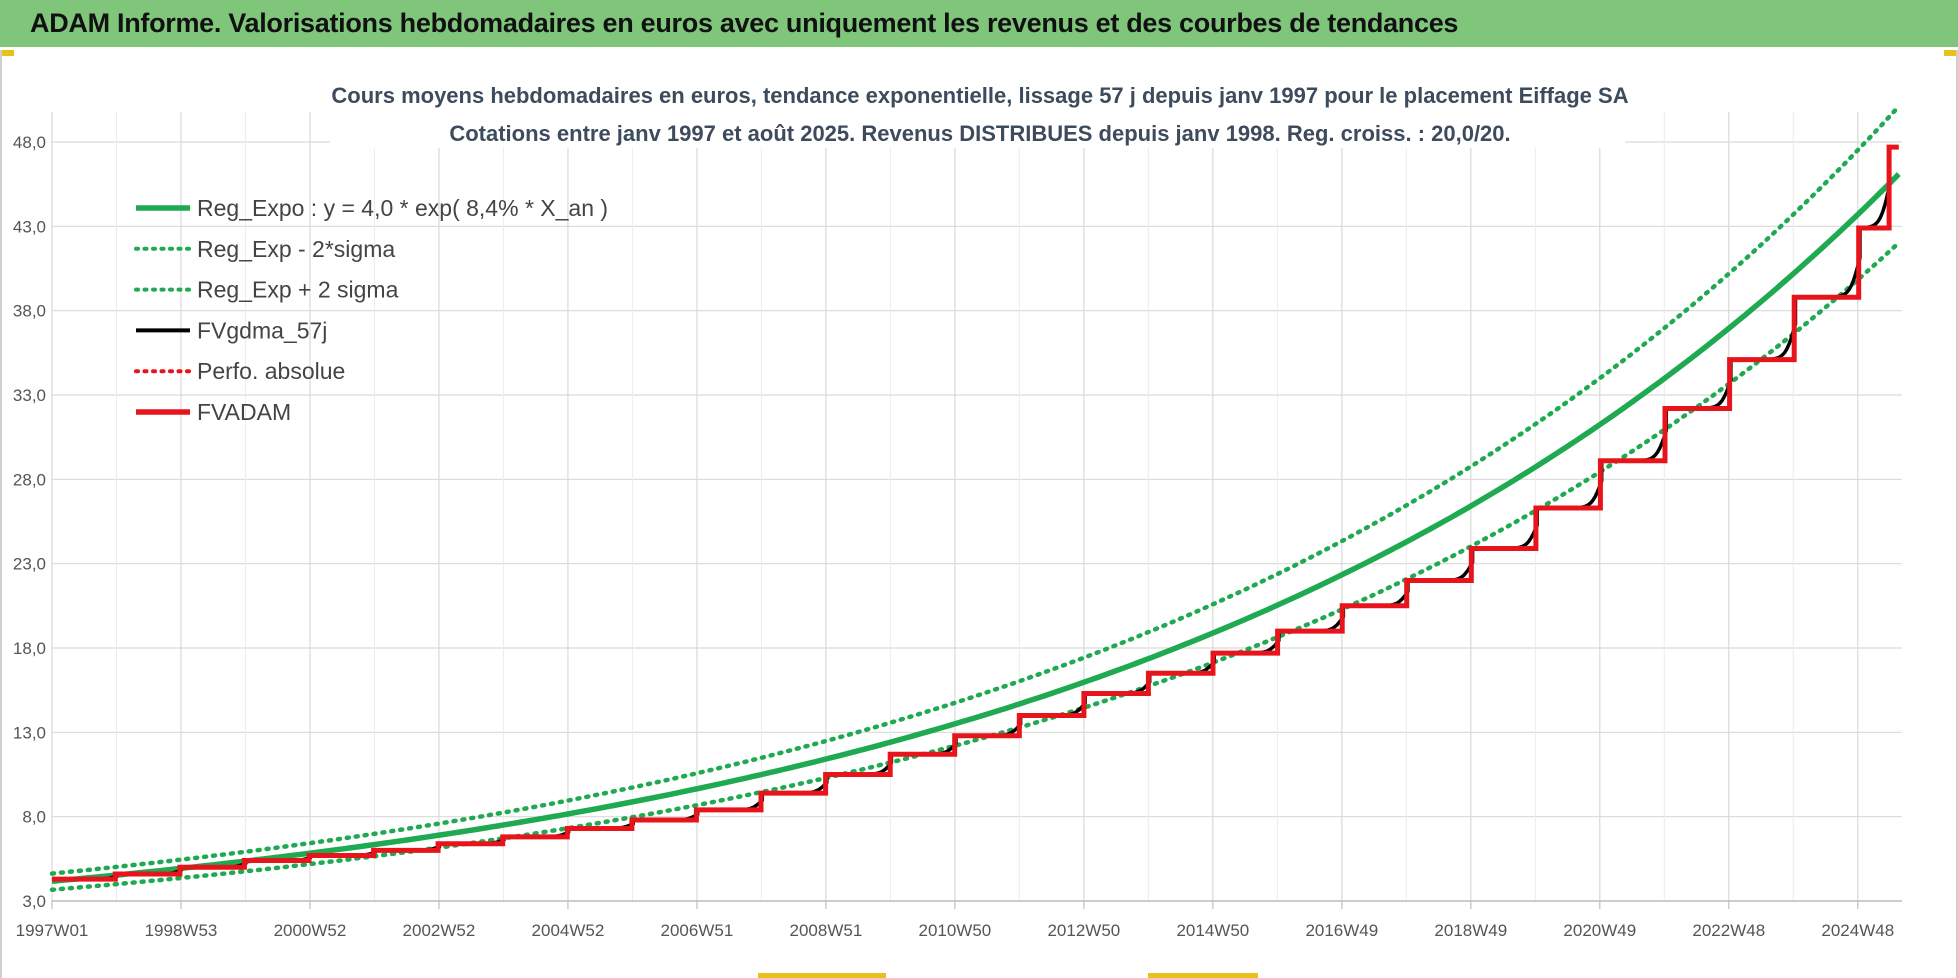 The height and width of the screenshot is (978, 1958). I want to click on x-tick-label: 2004W52, so click(568, 930).